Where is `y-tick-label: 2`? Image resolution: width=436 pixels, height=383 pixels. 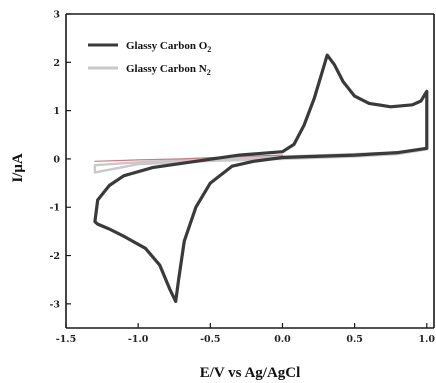 y-tick-label: 2 is located at coordinates (56, 63).